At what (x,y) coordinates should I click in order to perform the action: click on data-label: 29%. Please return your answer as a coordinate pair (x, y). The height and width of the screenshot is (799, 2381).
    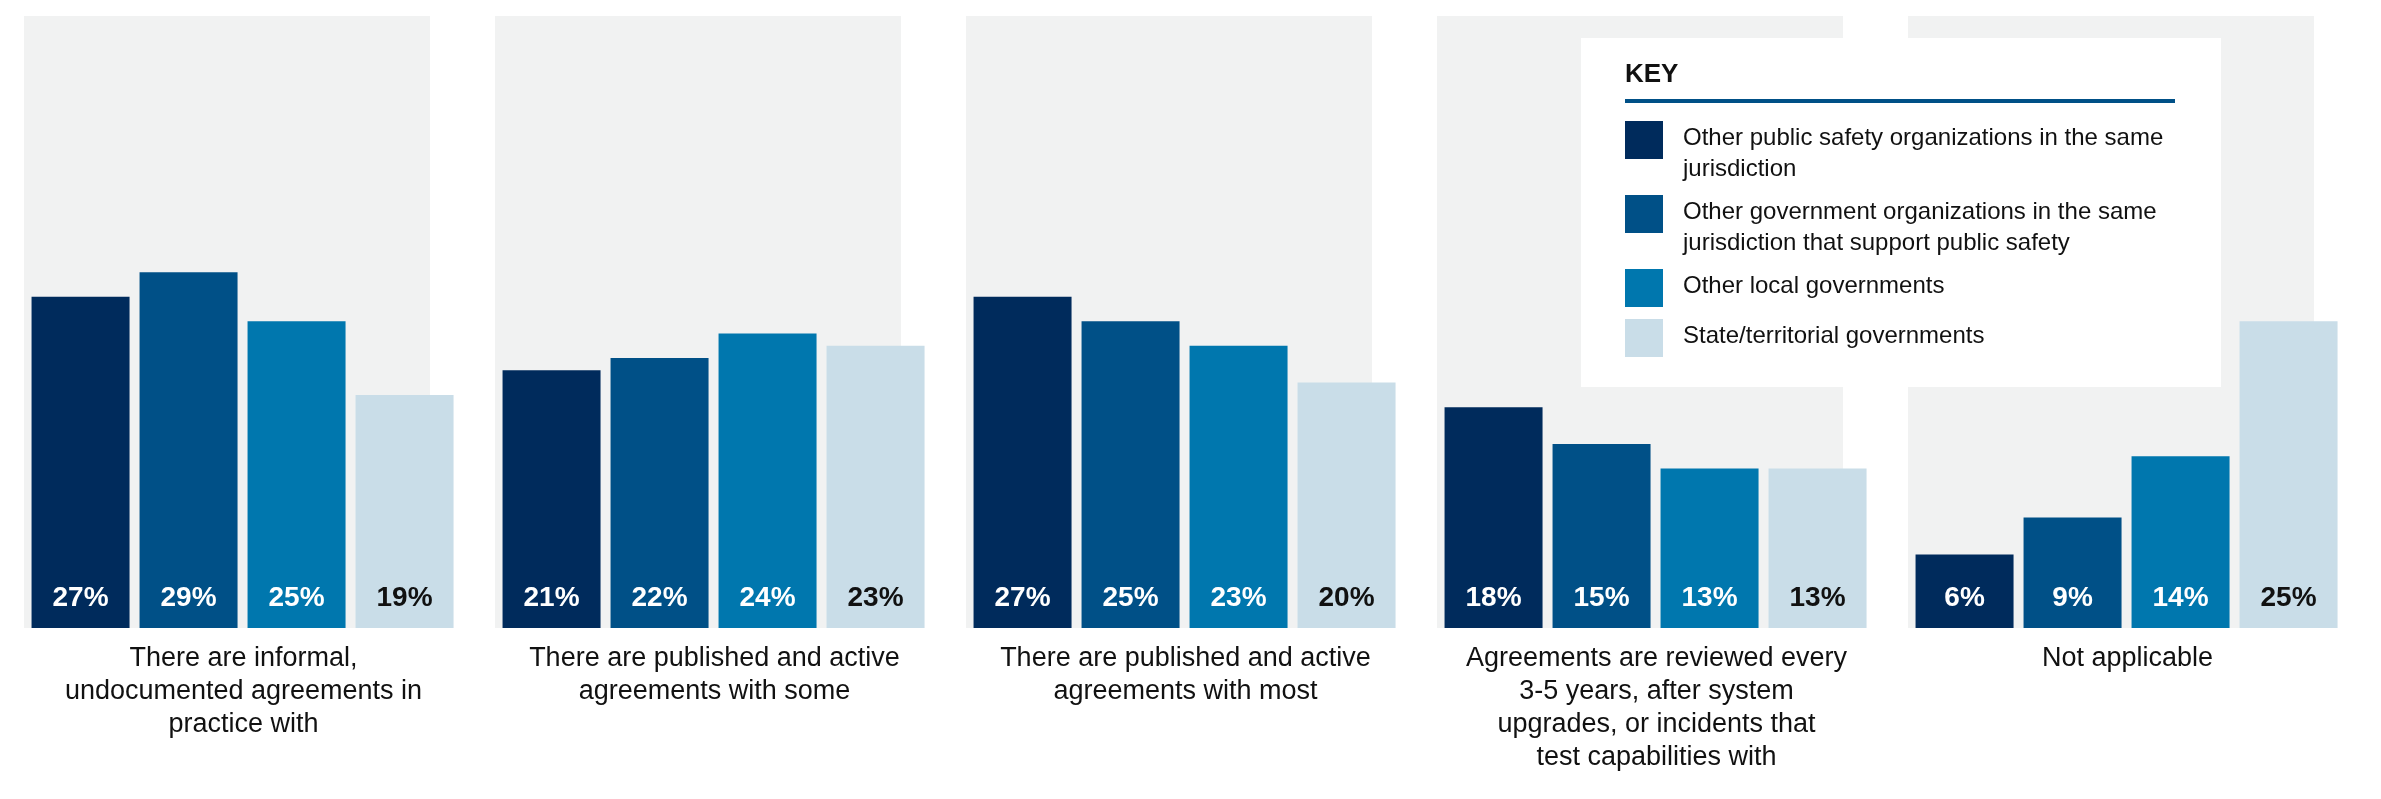
    Looking at the image, I should click on (188, 596).